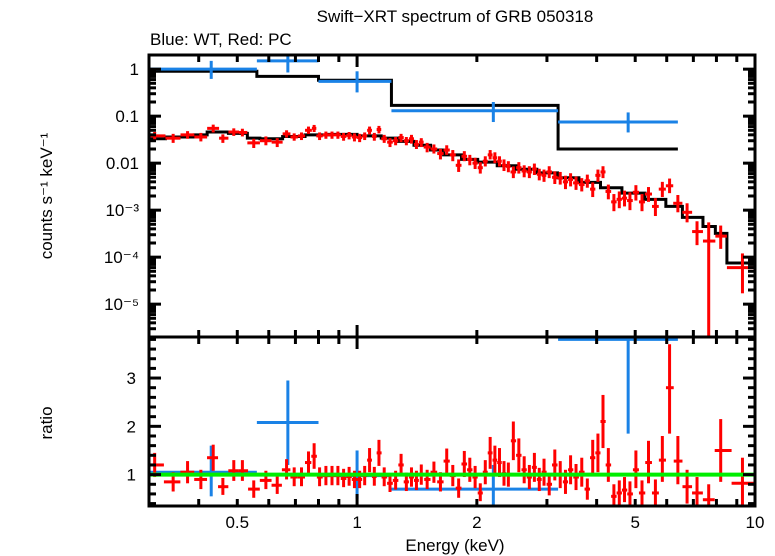 Image resolution: width=775 pixels, height=556 pixels. Describe the element at coordinates (755, 522) in the screenshot. I see `x-tick-label: 10` at that location.